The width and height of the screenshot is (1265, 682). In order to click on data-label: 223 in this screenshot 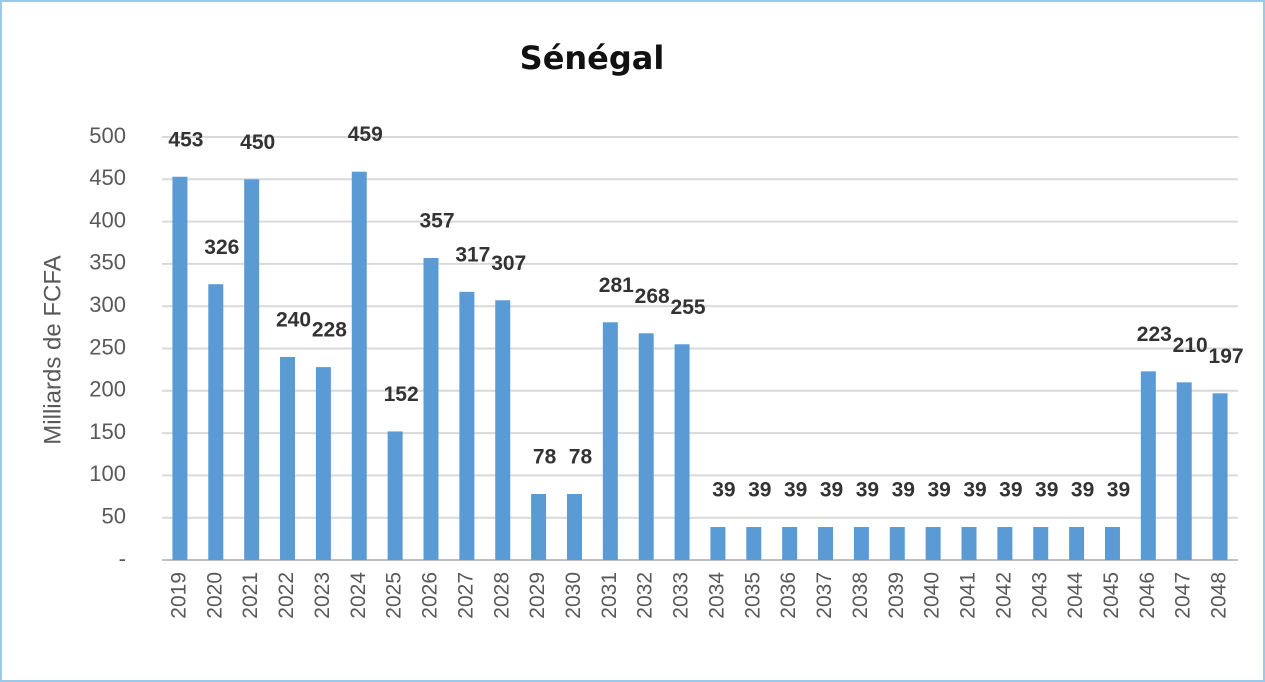, I will do `click(1154, 334)`.